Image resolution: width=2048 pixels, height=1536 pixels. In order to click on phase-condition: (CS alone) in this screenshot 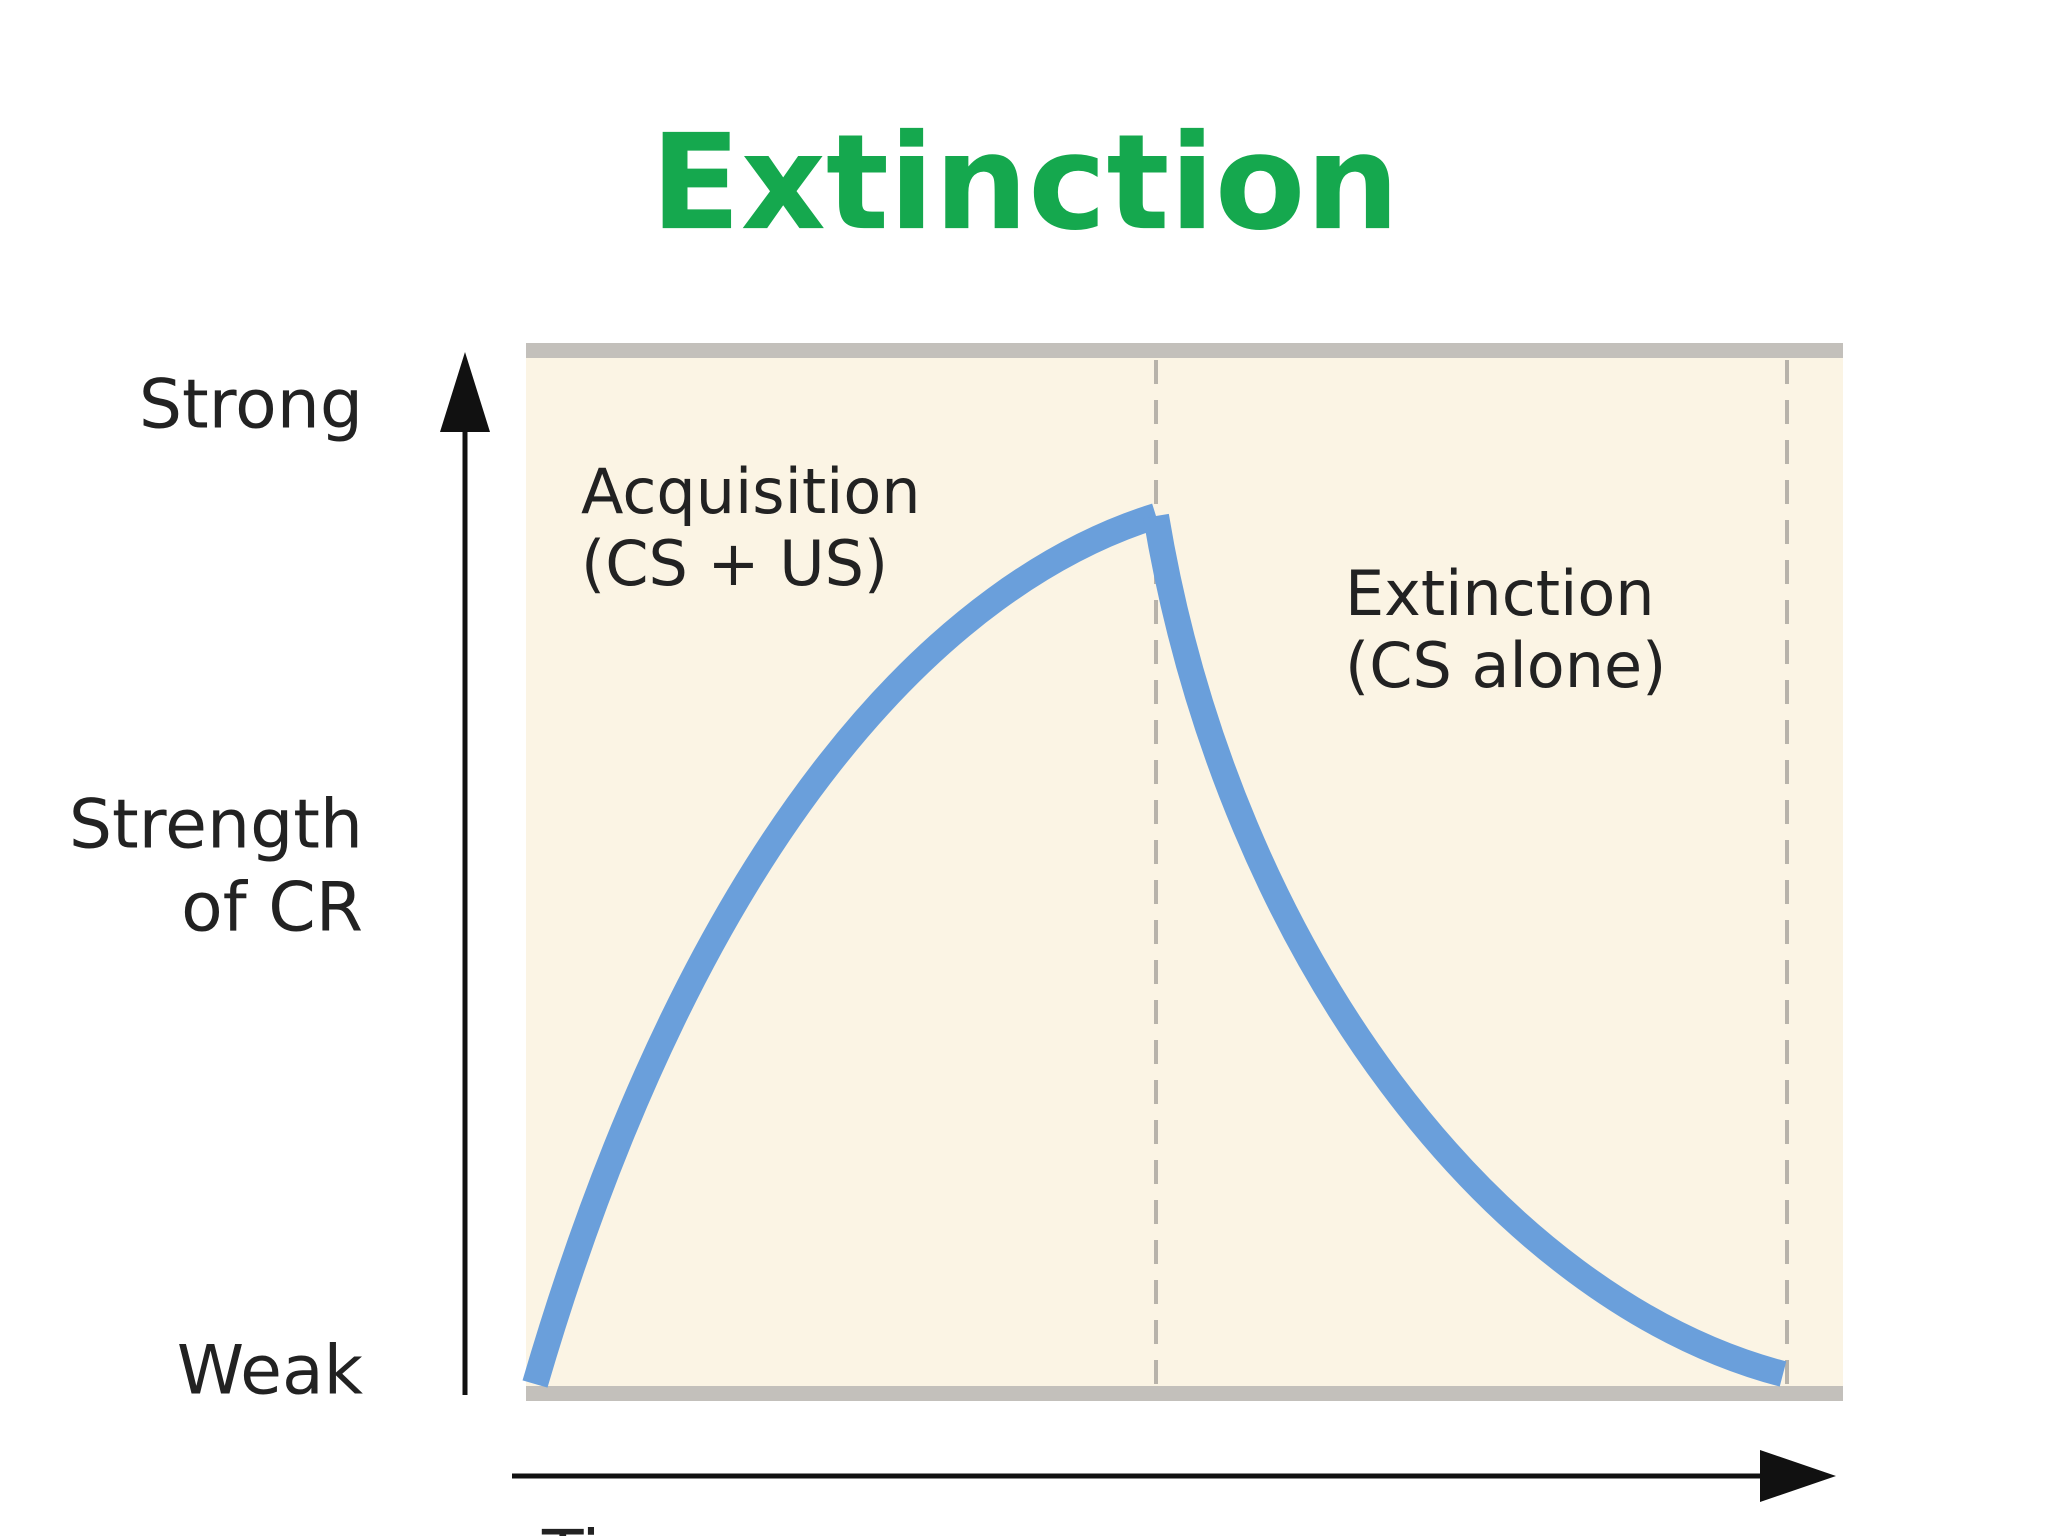, I will do `click(1505, 665)`.